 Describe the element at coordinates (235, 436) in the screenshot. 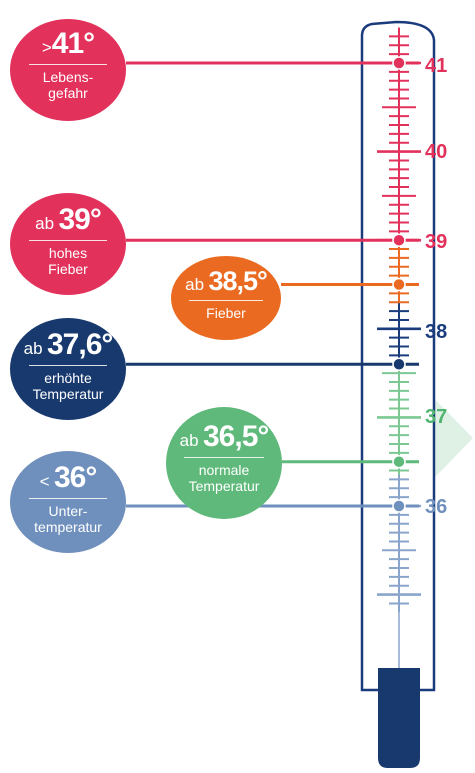

I see `bubble-value: 36,5°` at that location.